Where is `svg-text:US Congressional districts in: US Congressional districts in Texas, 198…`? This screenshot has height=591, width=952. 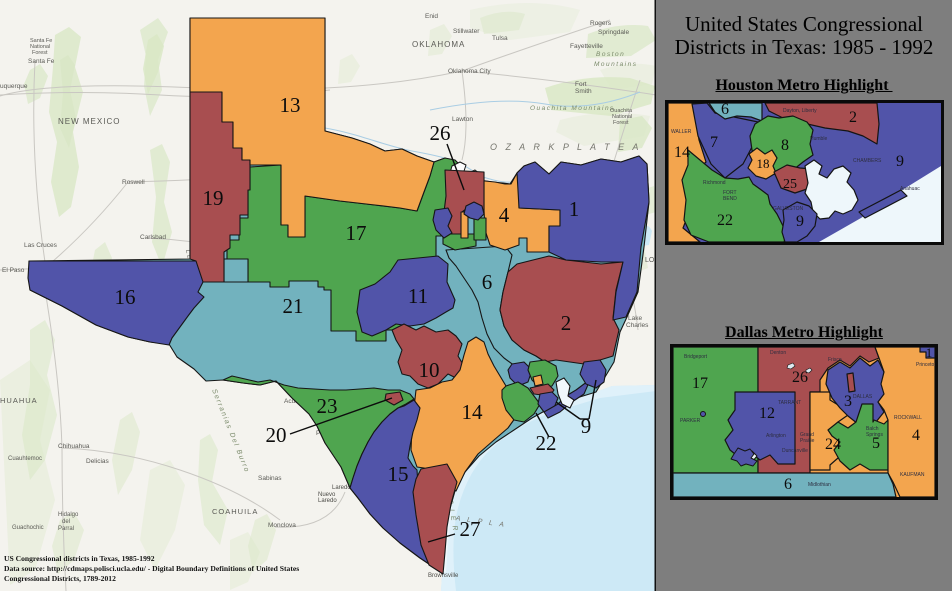
svg-text:US Congressional districts in: US Congressional districts in Texas, 198… is located at coordinates (79, 558).